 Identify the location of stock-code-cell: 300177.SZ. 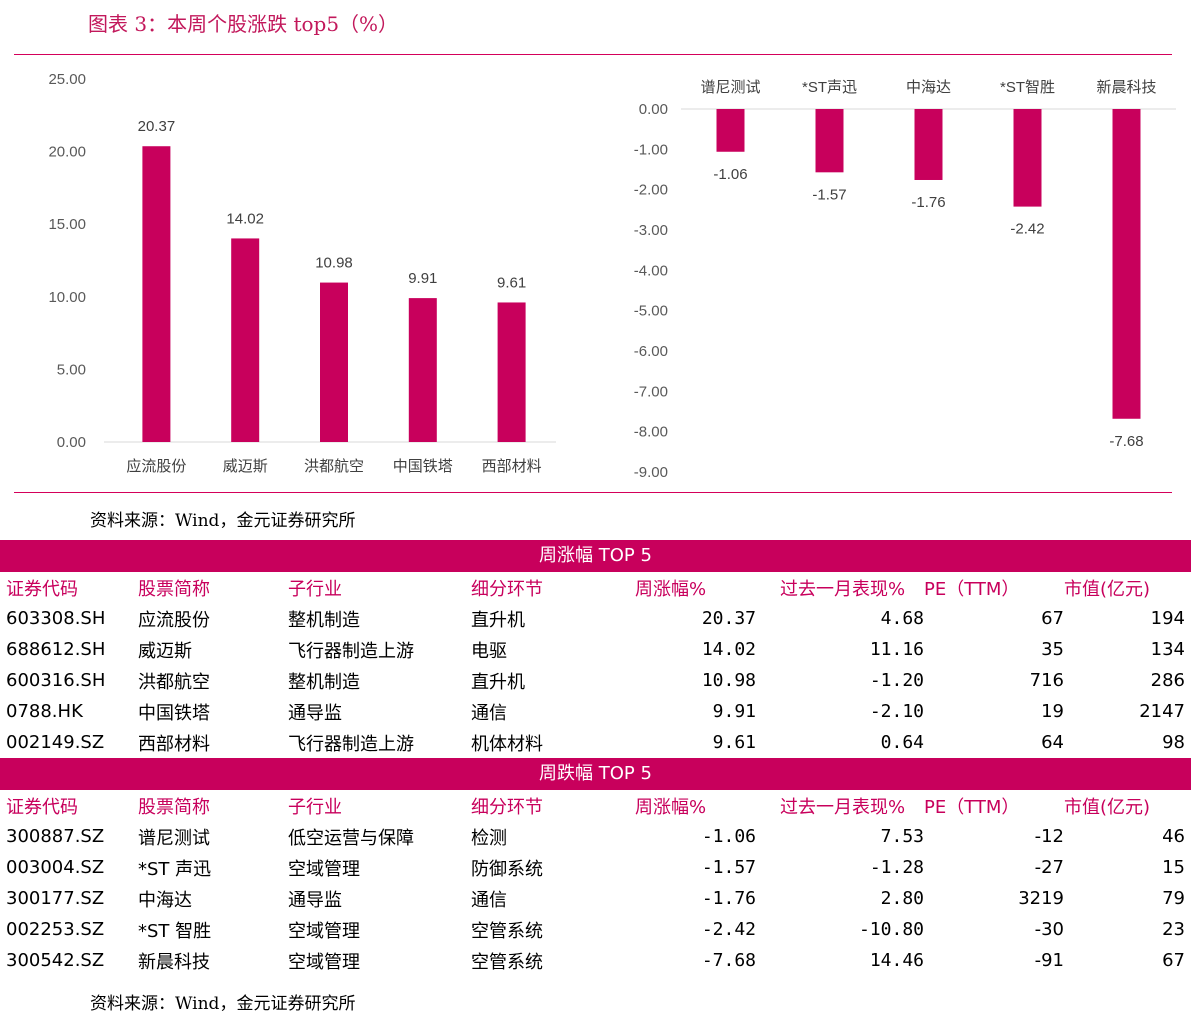
(55, 898).